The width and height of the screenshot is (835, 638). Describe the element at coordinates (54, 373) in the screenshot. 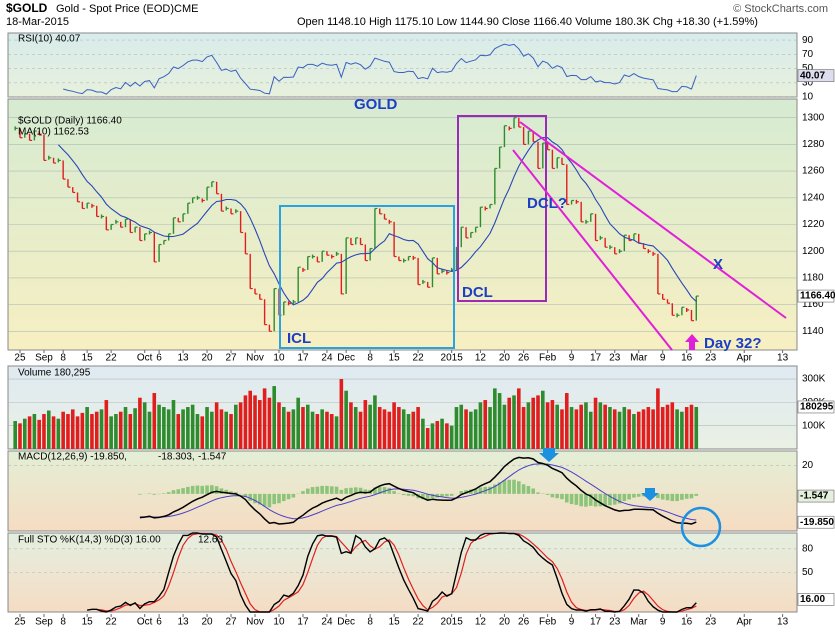

I see `panel-label: Volume 180,295` at that location.